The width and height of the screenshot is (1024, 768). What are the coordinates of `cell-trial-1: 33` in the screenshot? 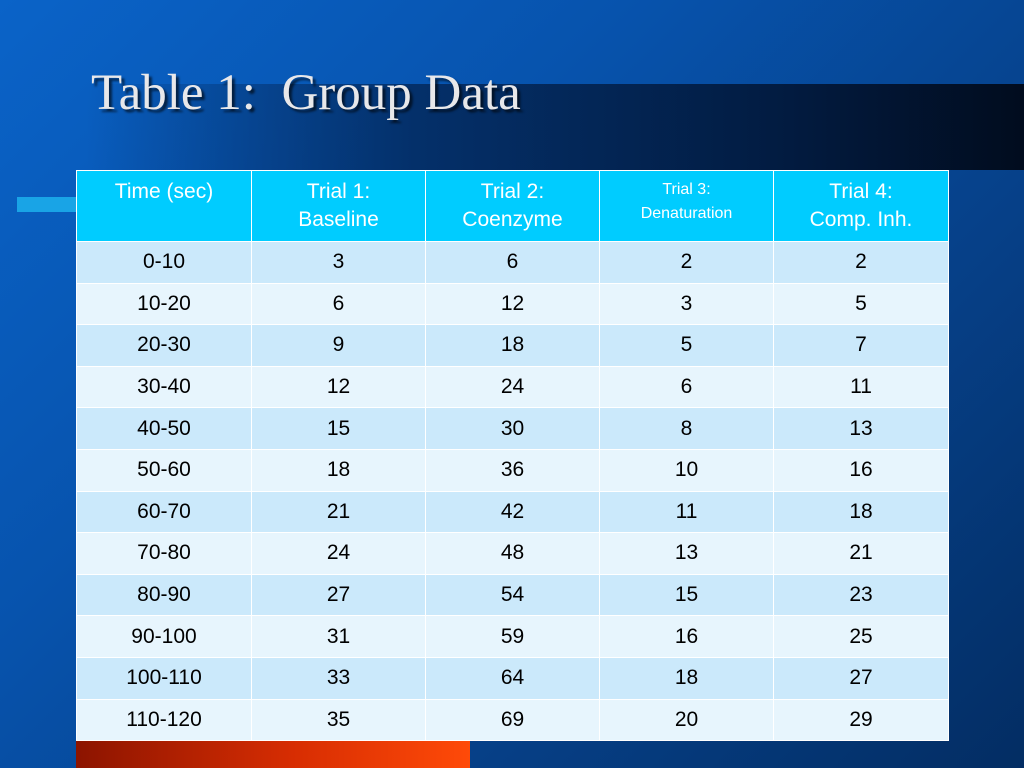 It's located at (338, 678).